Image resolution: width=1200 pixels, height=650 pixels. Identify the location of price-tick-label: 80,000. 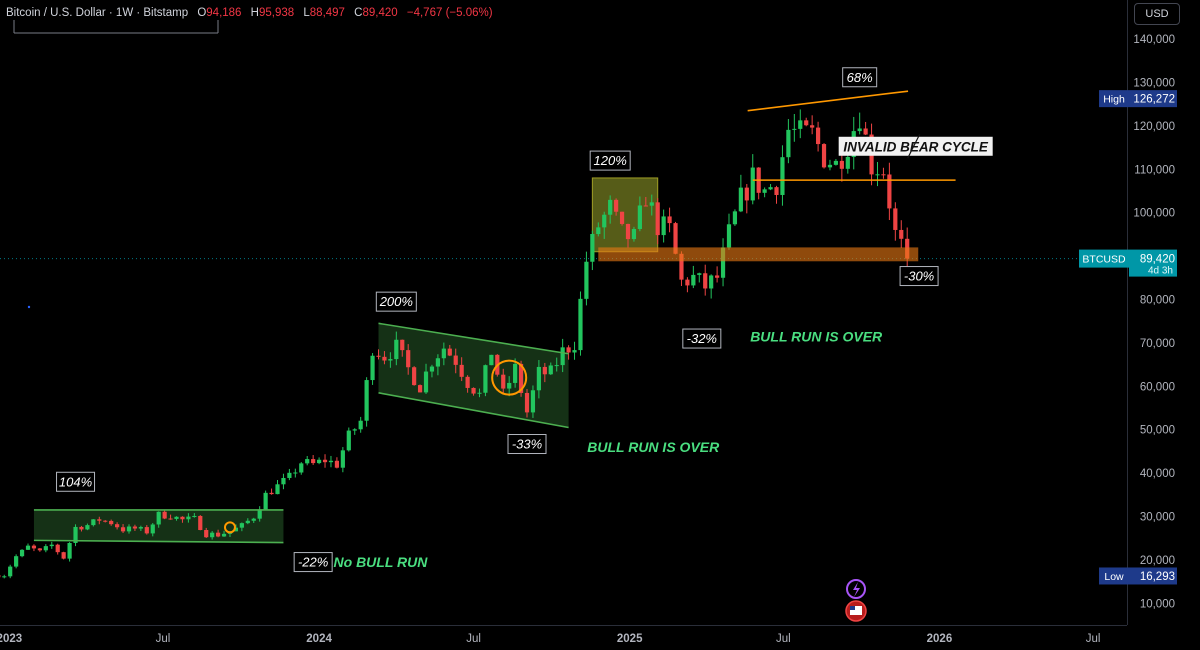
(1157, 300).